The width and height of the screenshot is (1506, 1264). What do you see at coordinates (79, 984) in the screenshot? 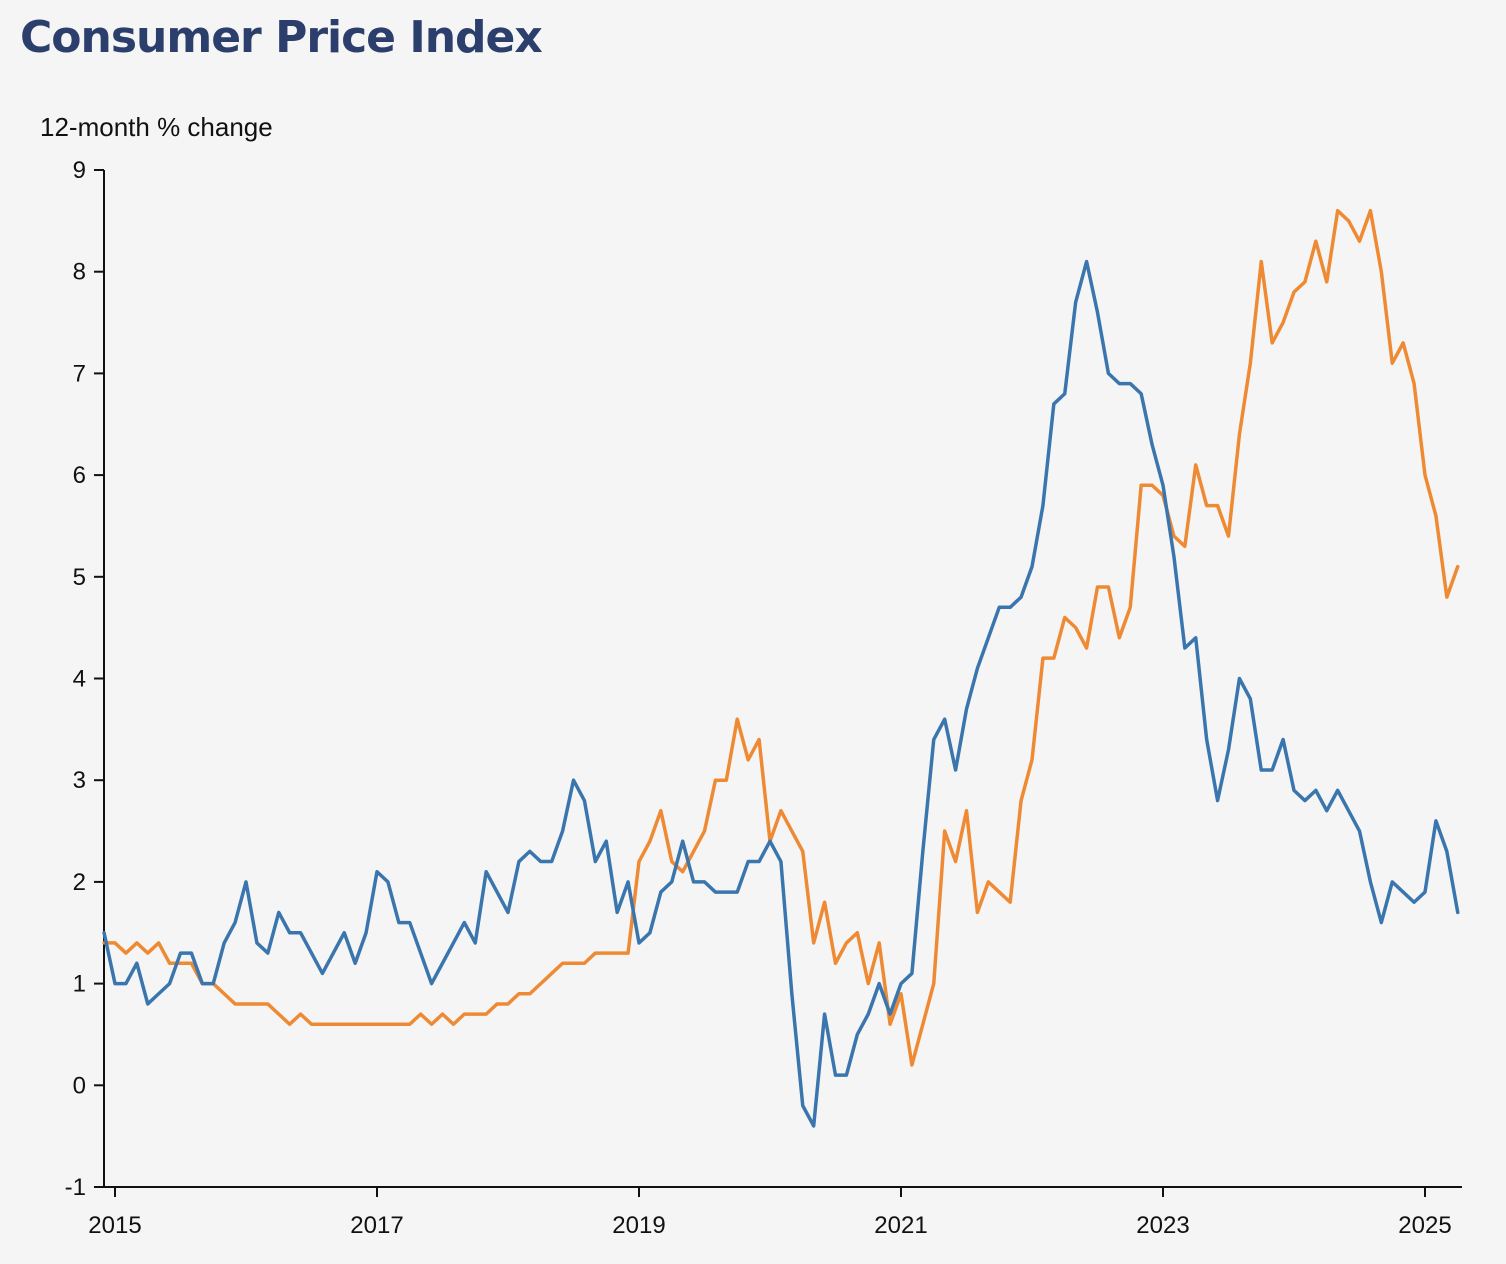
I see `y-tick-label: 1` at bounding box center [79, 984].